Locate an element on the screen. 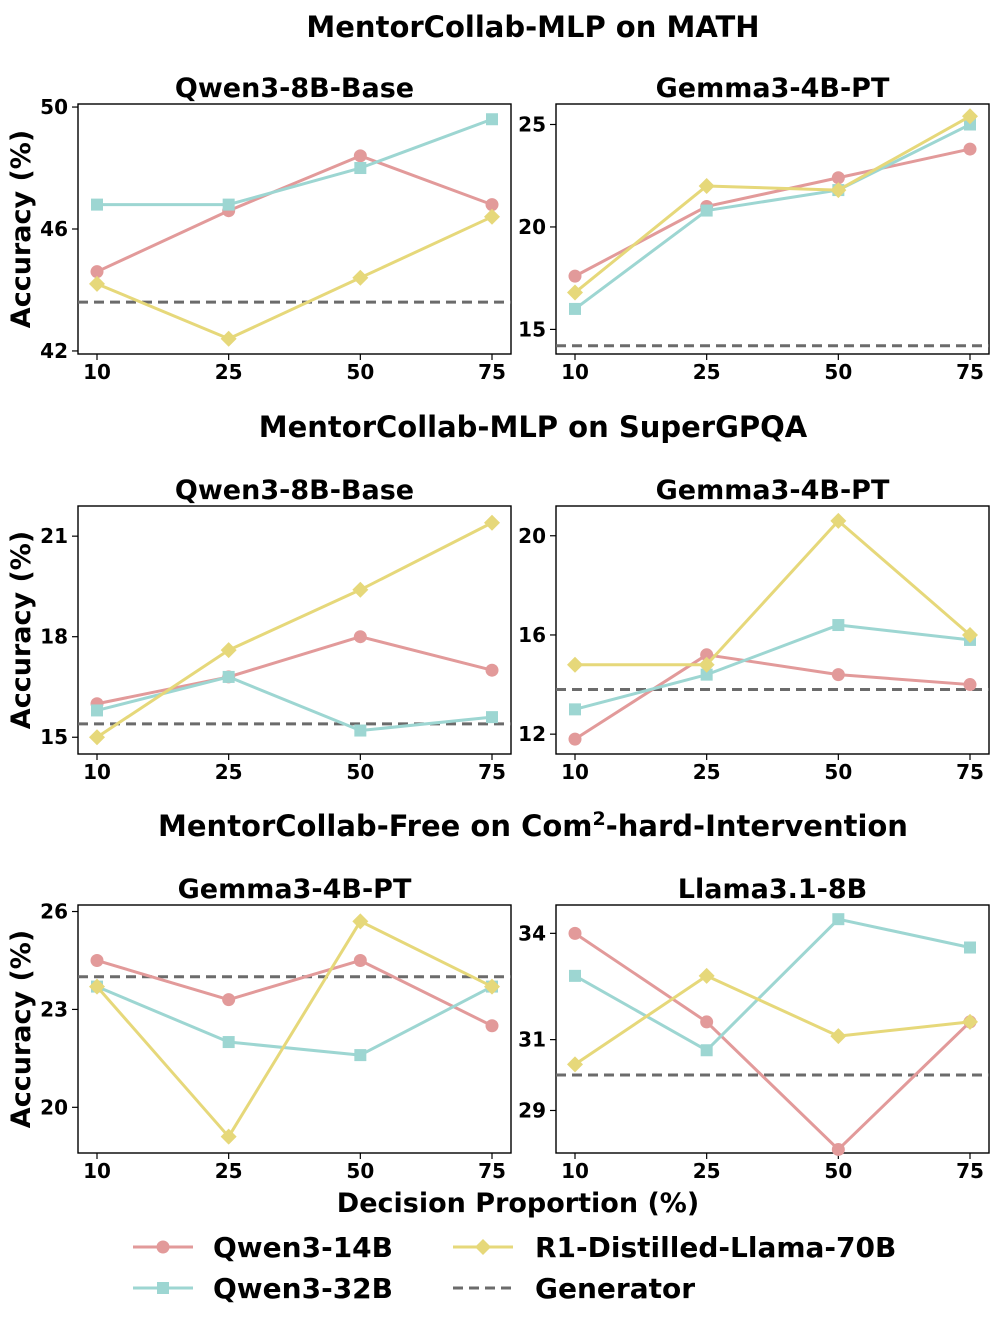  y-axis-label: Accuracy (%) is located at coordinates (21, 229).